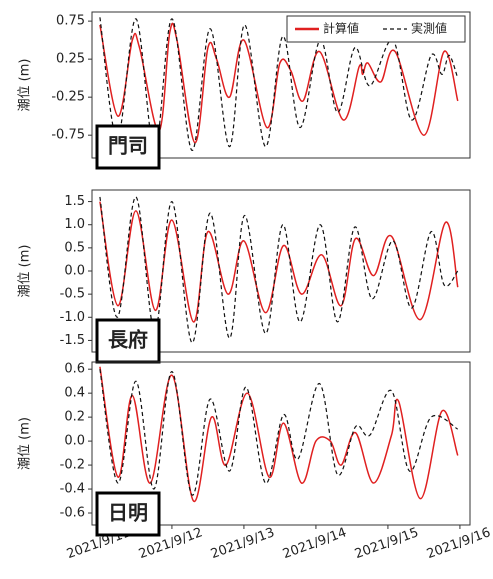 This screenshot has width=493, height=579. What do you see at coordinates (72, 294) in the screenshot?
I see `y-tick-label: -0.5` at bounding box center [72, 294].